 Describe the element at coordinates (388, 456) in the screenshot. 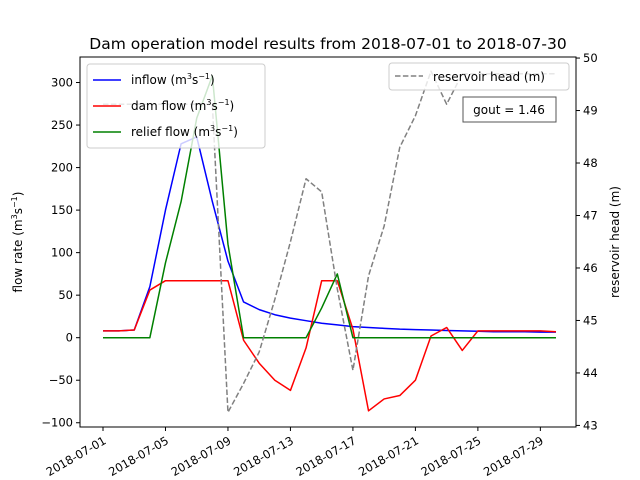

I see `x-tick-label: 2018-07-21` at that location.